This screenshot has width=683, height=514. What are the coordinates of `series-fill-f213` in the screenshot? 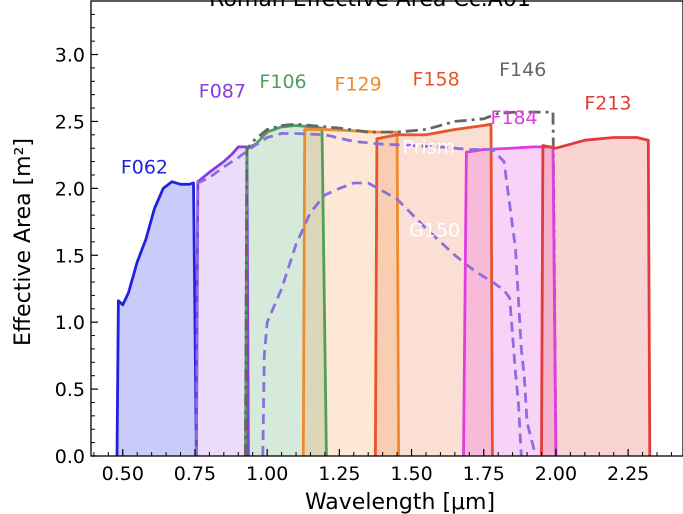 It's located at (595, 296).